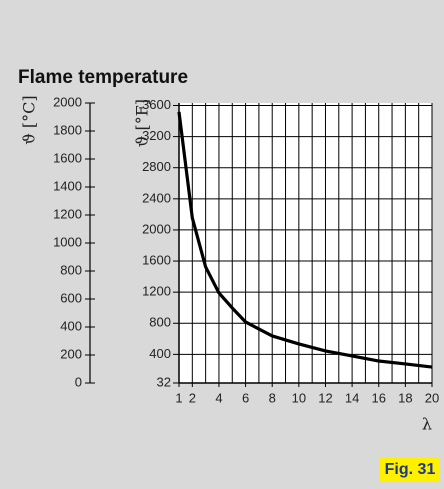 Image resolution: width=444 pixels, height=489 pixels. I want to click on y-tick-label: 400, so click(71, 325).